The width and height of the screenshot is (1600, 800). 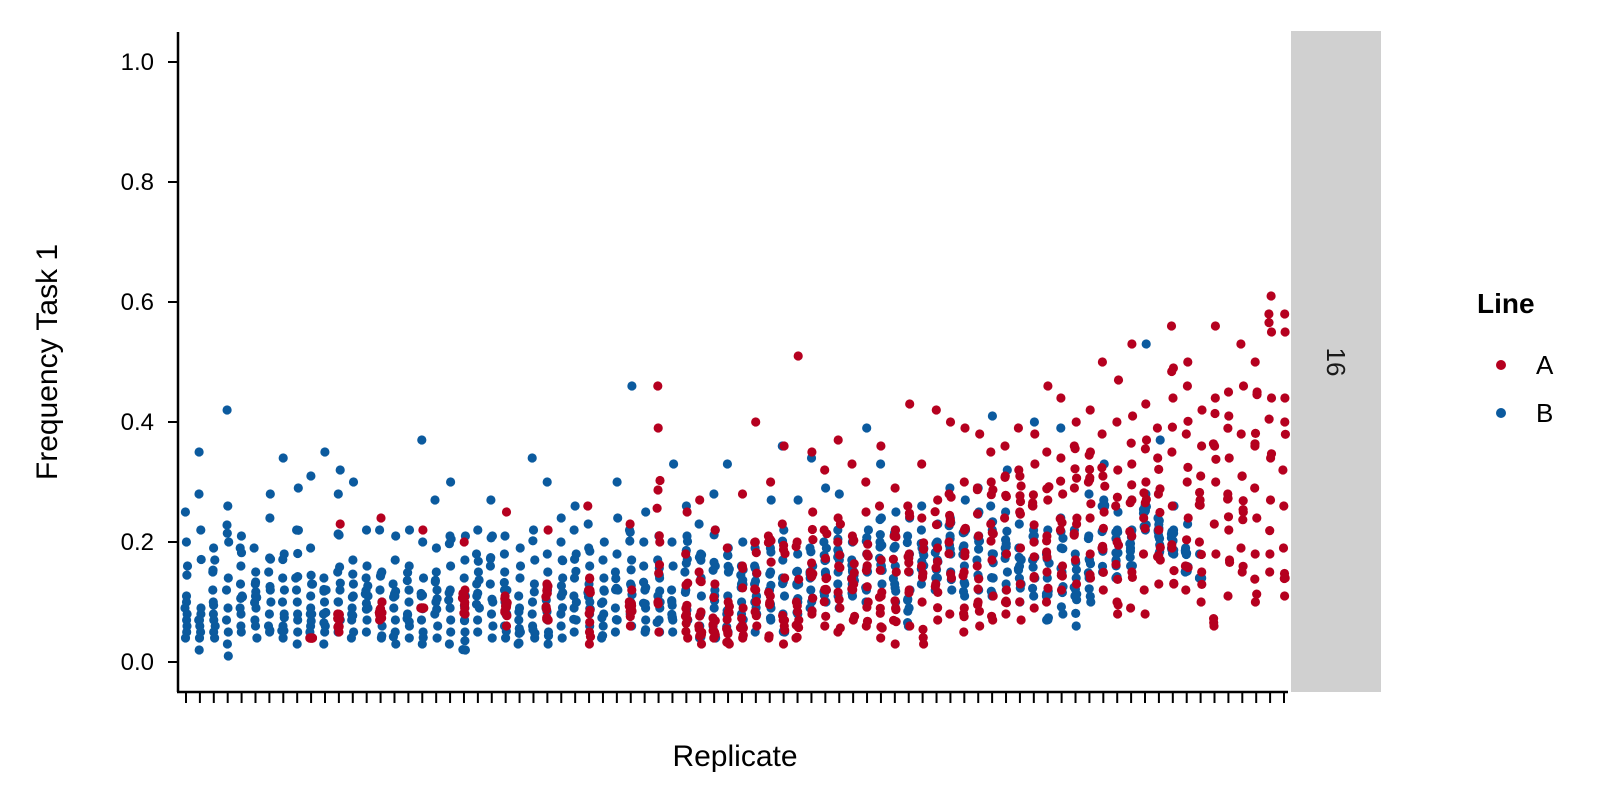 I want to click on facet-strip: 16, so click(x=1336, y=361).